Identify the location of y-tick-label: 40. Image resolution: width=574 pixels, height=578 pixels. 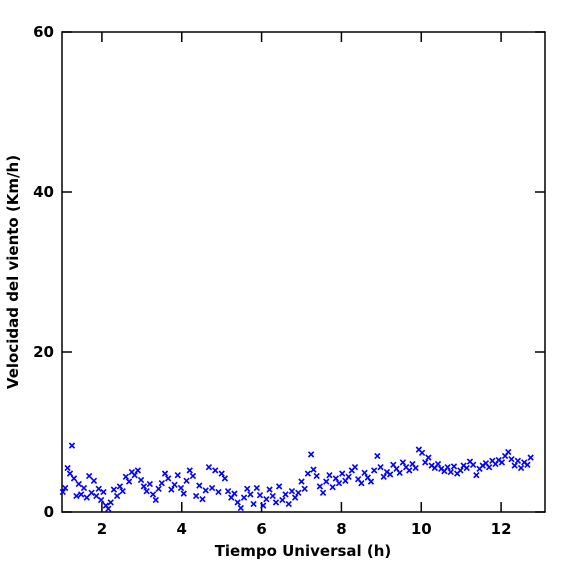
(43, 192).